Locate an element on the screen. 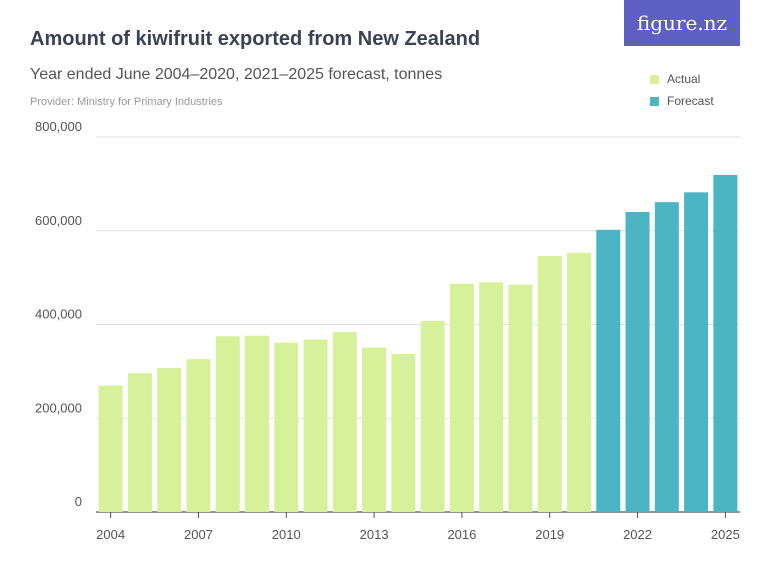 This screenshot has width=770, height=578. x-tick-label: 2019 is located at coordinates (549, 534).